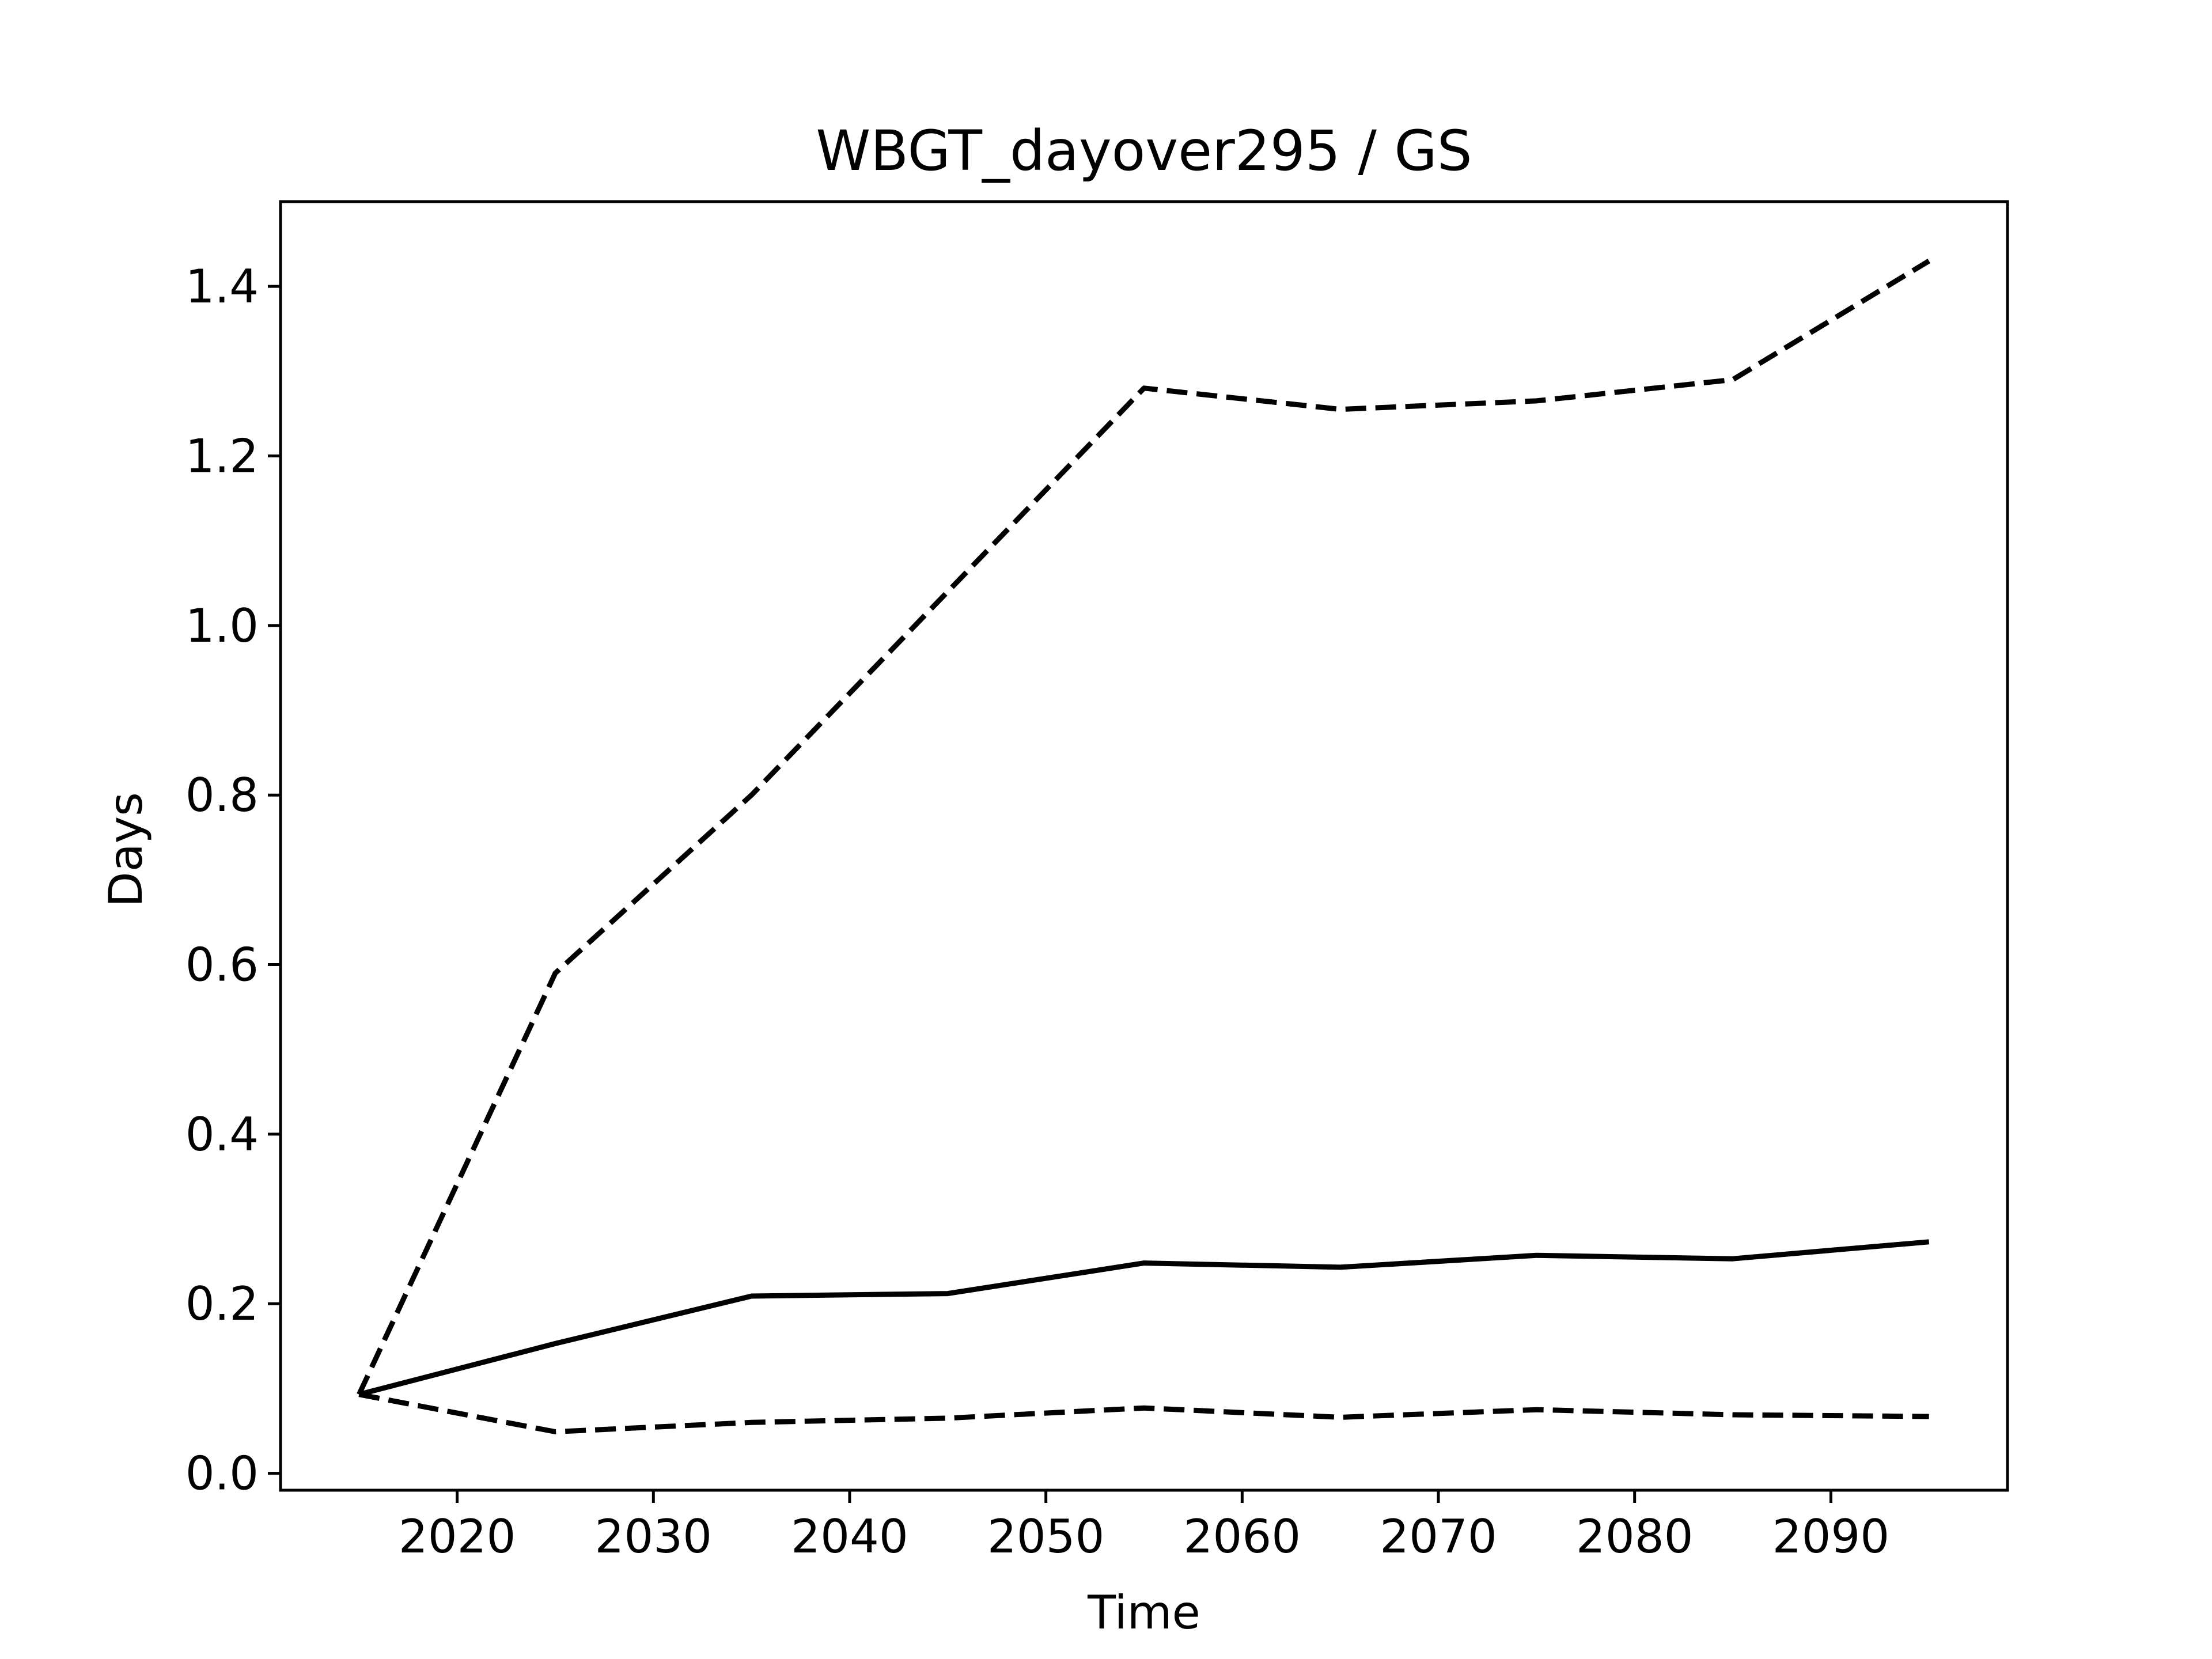 The image size is (2212, 1659). What do you see at coordinates (222, 1134) in the screenshot?
I see `y-tick-label: 0.4` at bounding box center [222, 1134].